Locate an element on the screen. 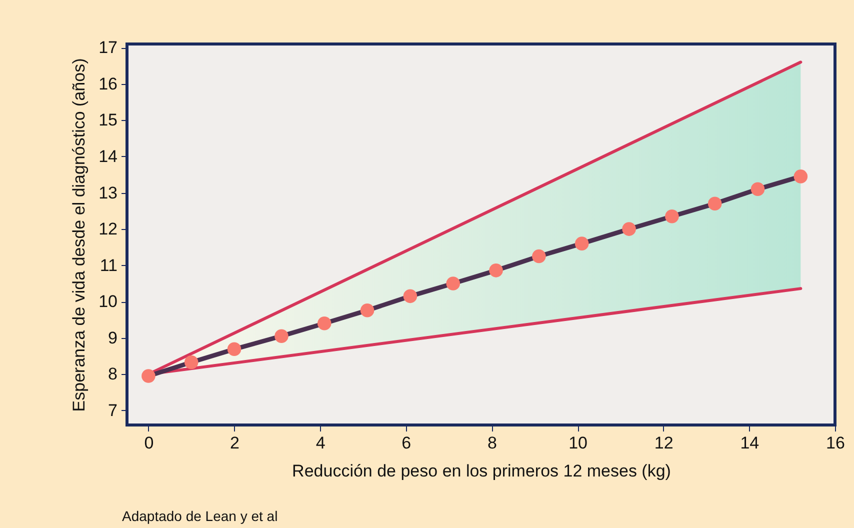  x-tick-label: 6 is located at coordinates (407, 443).